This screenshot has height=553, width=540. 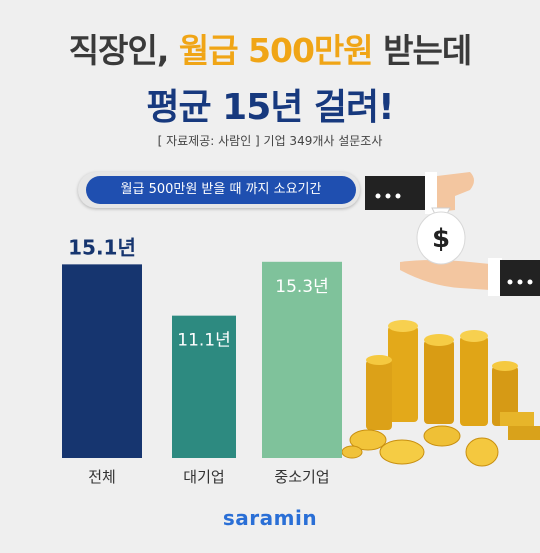 What do you see at coordinates (102, 247) in the screenshot?
I see `value-label-전체: 15.1년` at bounding box center [102, 247].